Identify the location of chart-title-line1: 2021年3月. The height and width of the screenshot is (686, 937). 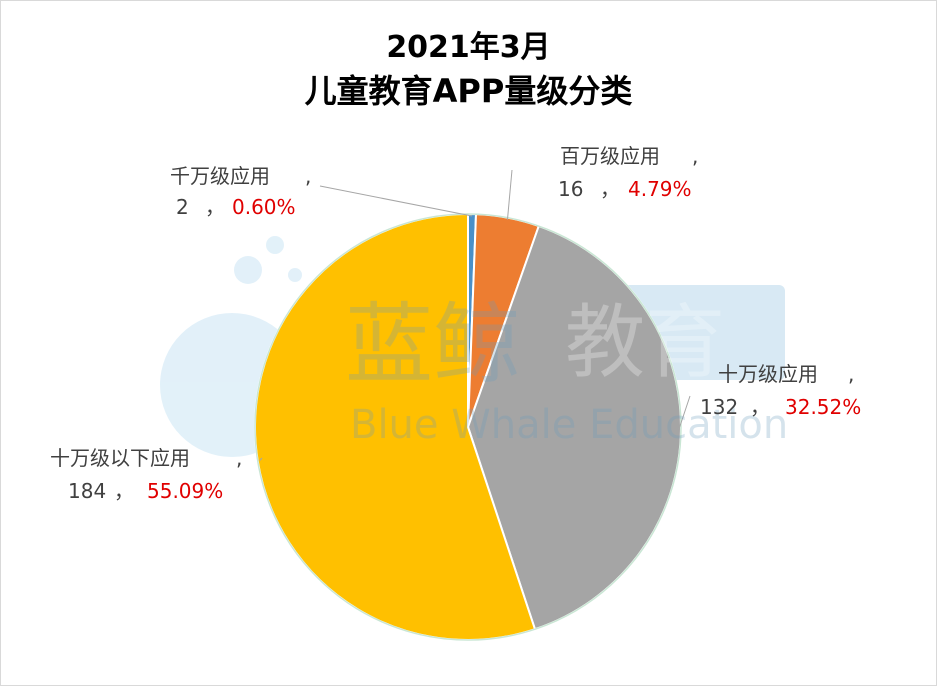
(468, 47).